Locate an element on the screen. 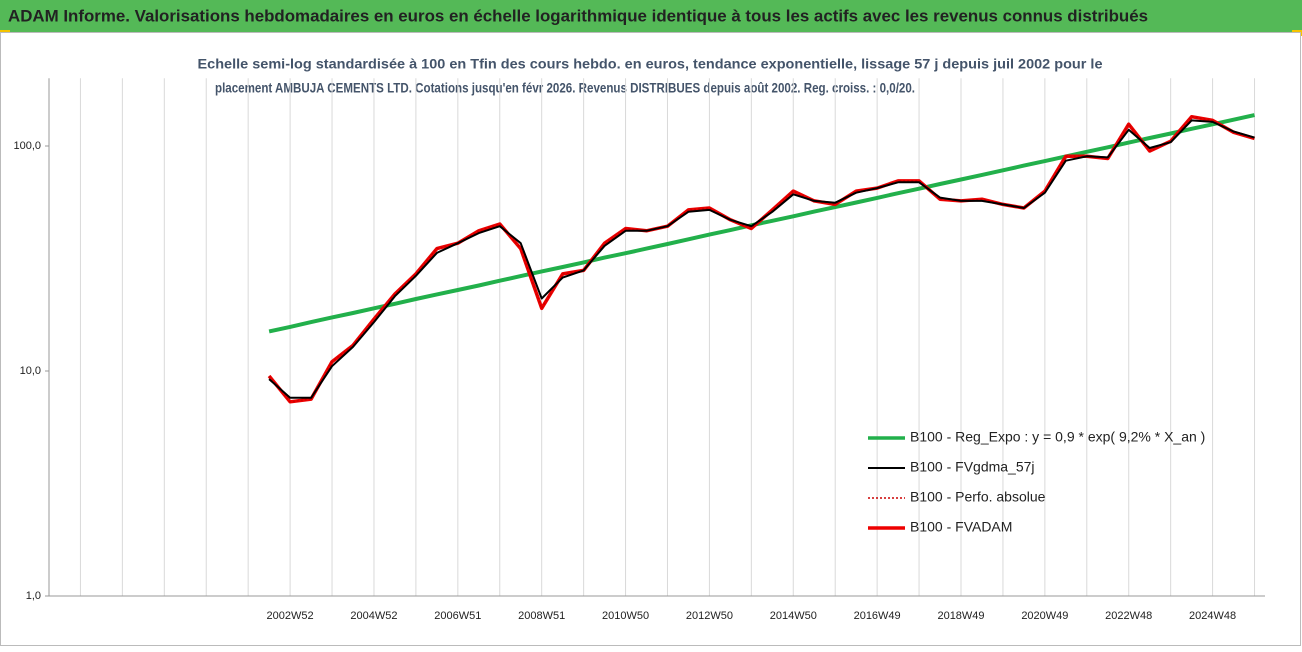  x-tick-label: 2020W49 is located at coordinates (1044, 616).